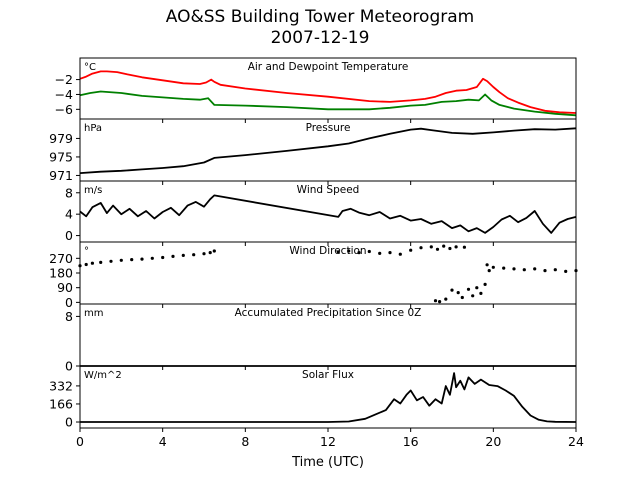 The height and width of the screenshot is (480, 640). I want to click on x-tick-label: 4, so click(163, 441).